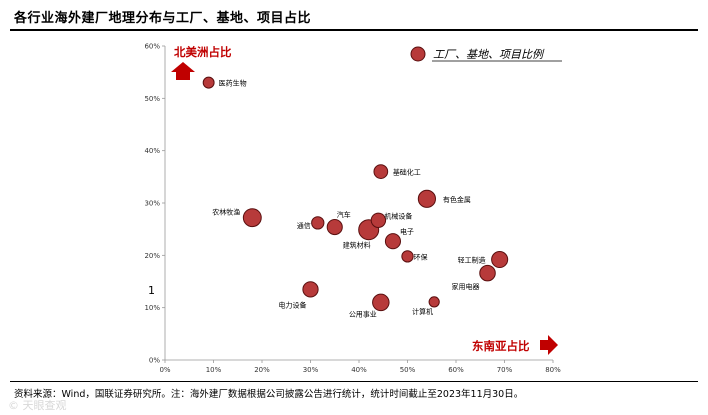  What do you see at coordinates (152, 204) in the screenshot?
I see `y-tick-label: 30%` at bounding box center [152, 204].